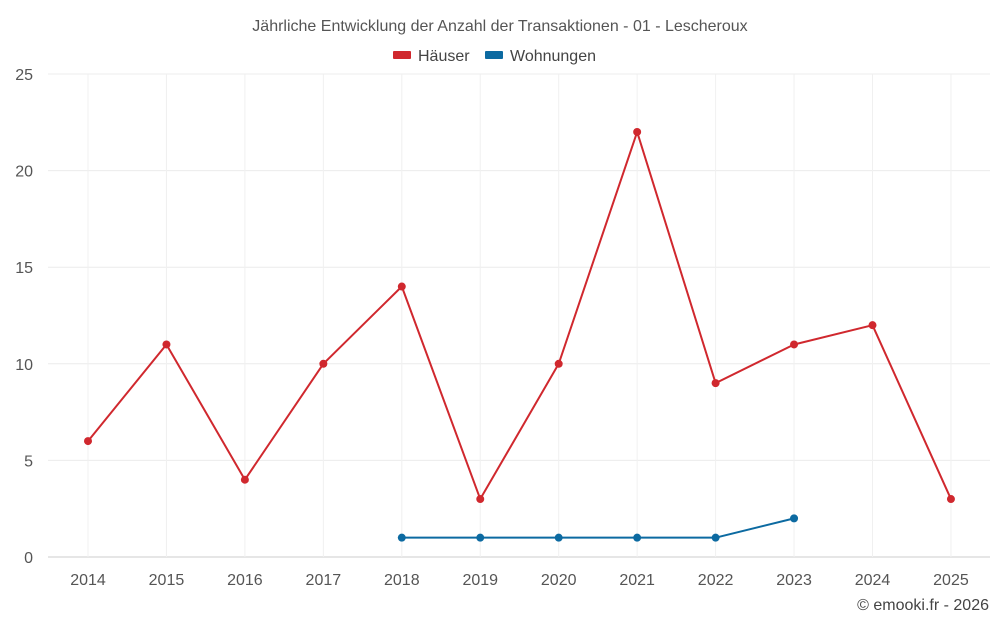  I want to click on x-tick-label: 2014, so click(88, 580).